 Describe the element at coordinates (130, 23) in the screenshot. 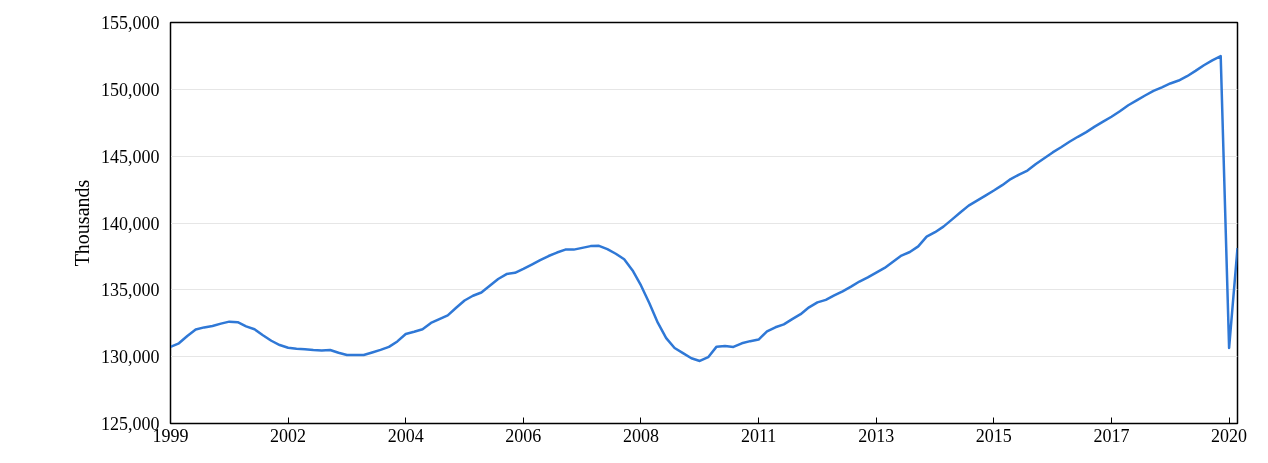

I see `y-tick-label: 155,000` at that location.